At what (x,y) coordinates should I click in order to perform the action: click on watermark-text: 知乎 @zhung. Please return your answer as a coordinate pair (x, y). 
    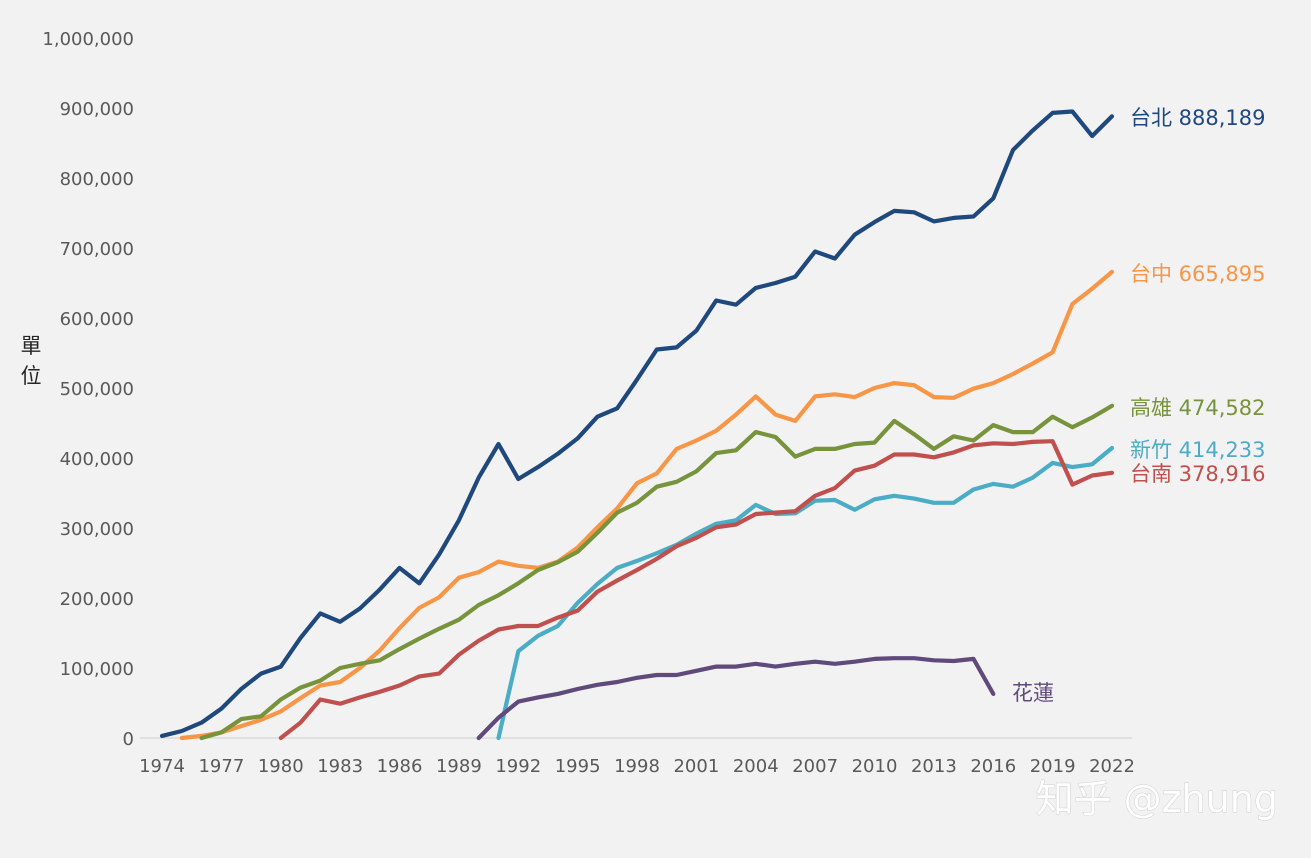
    Looking at the image, I should click on (1157, 799).